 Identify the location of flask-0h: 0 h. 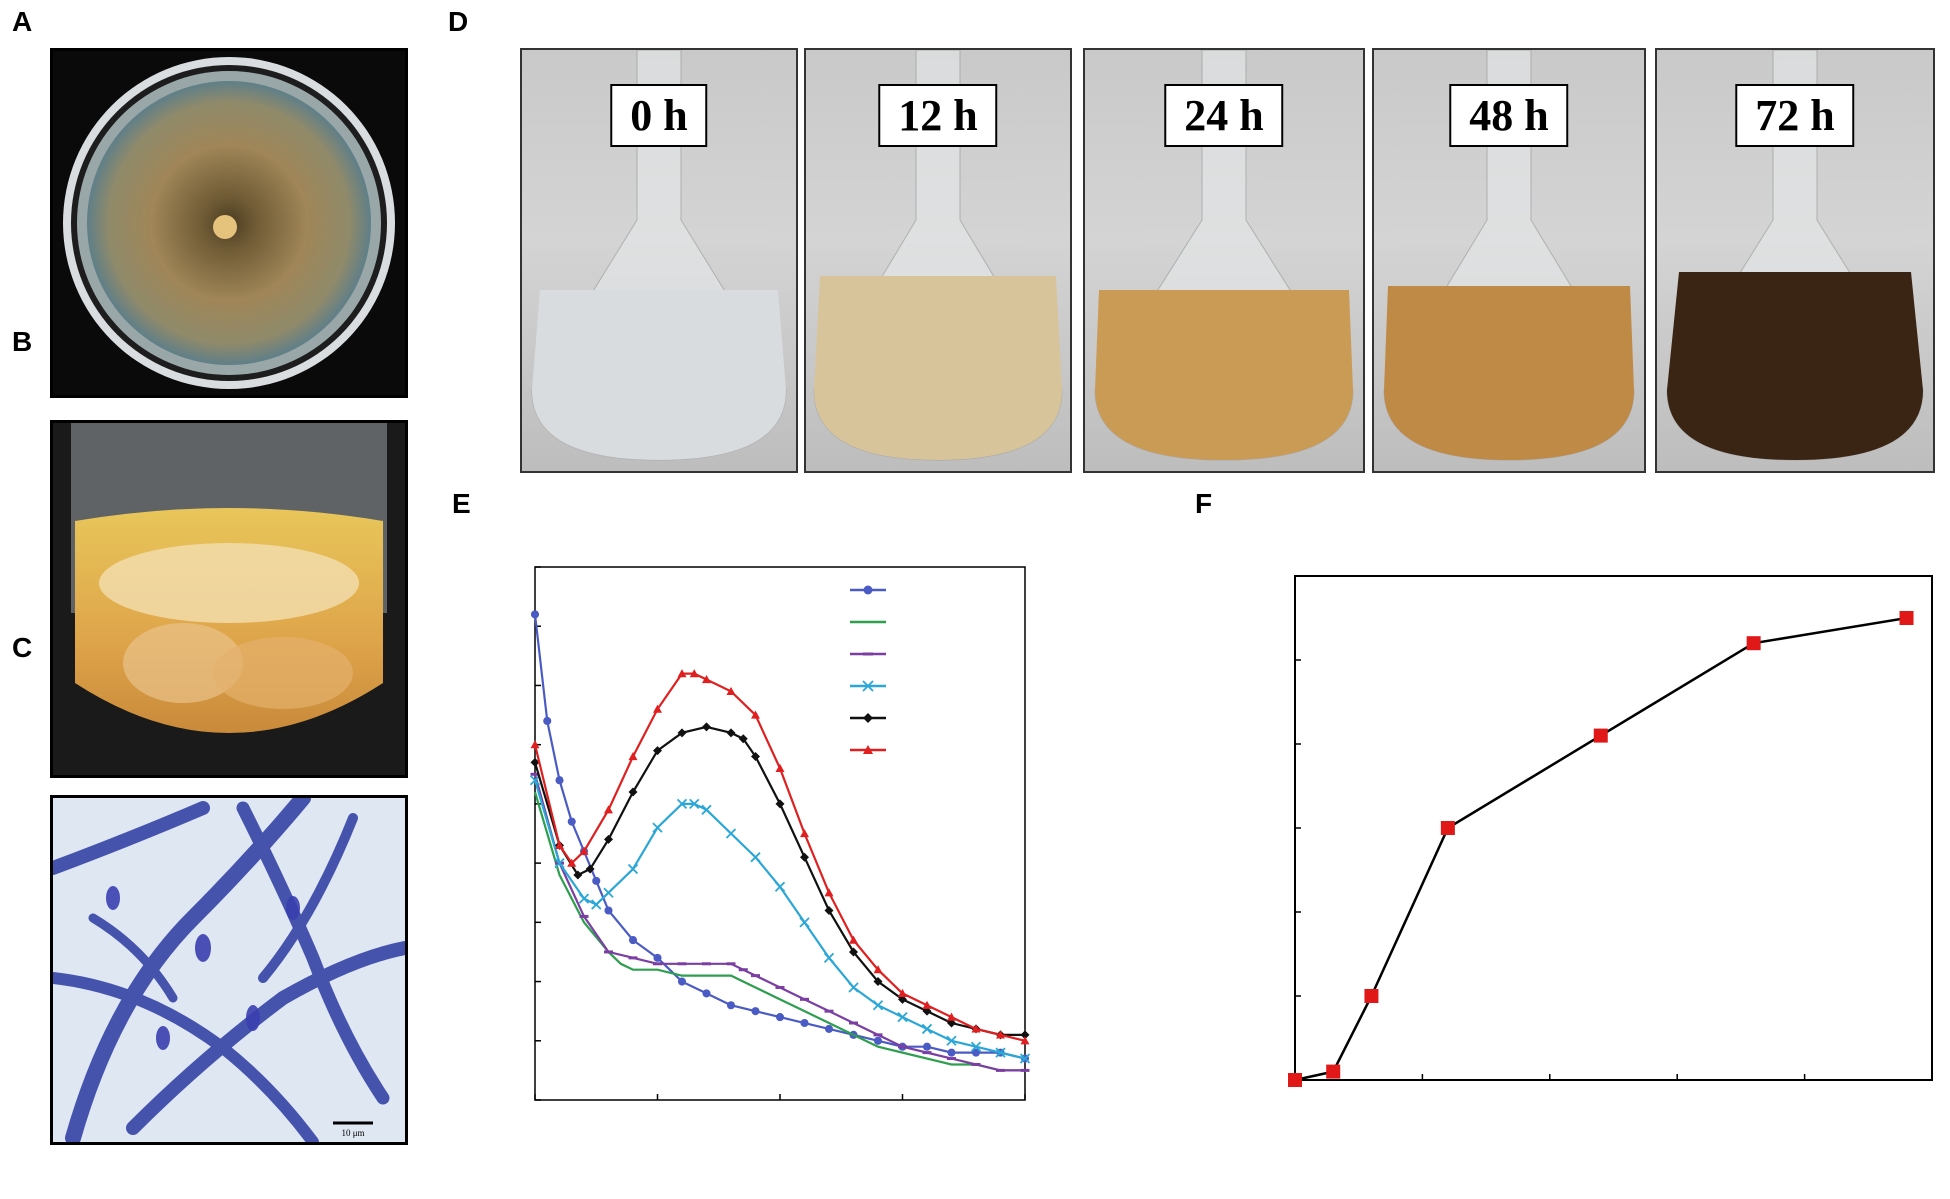
(659, 260).